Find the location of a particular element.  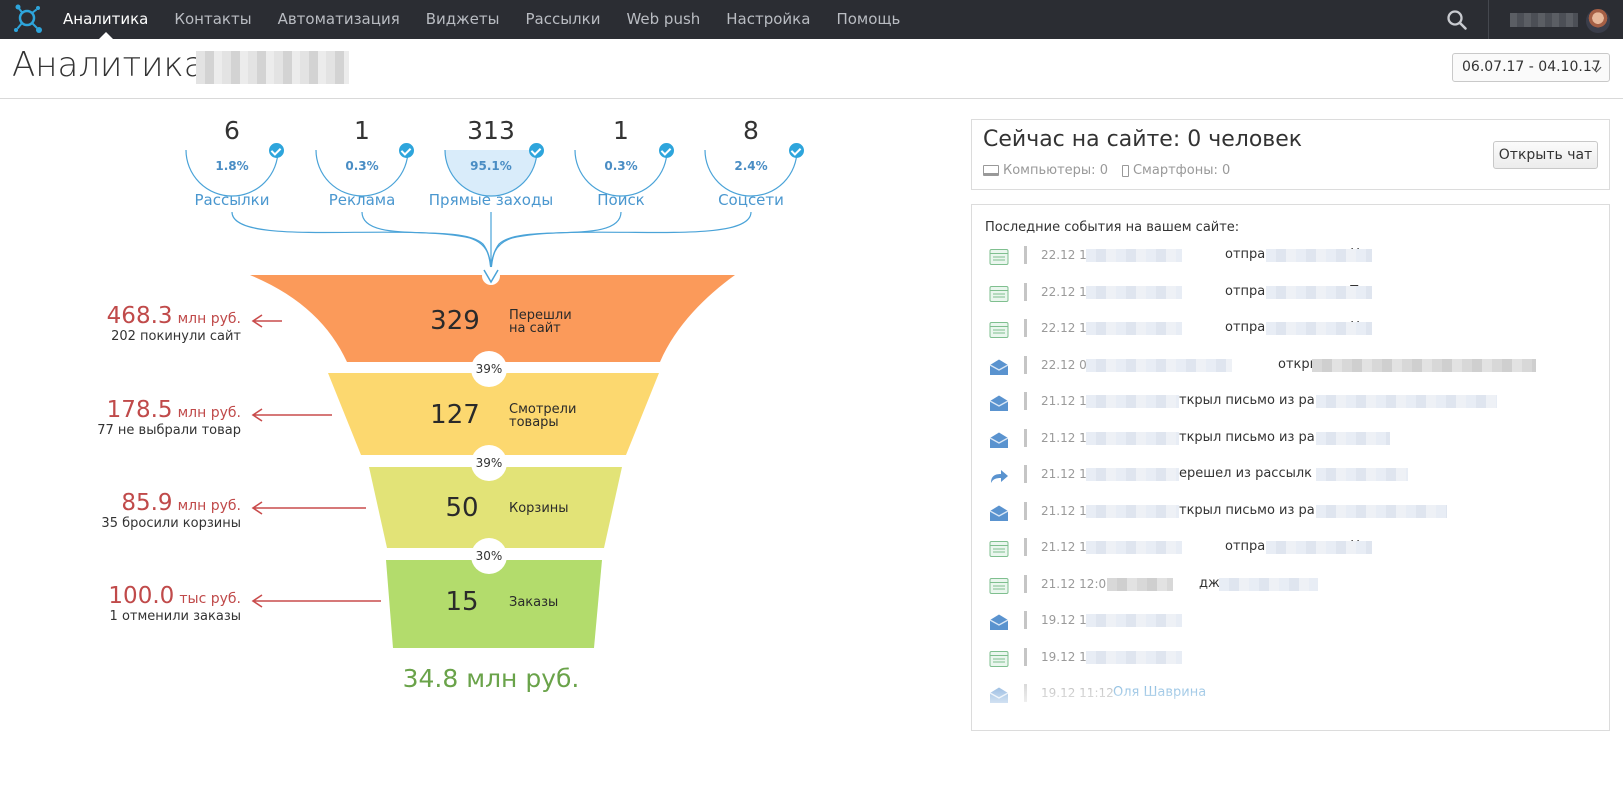

event-contact-name: Оля Шаврина is located at coordinates (1160, 692).